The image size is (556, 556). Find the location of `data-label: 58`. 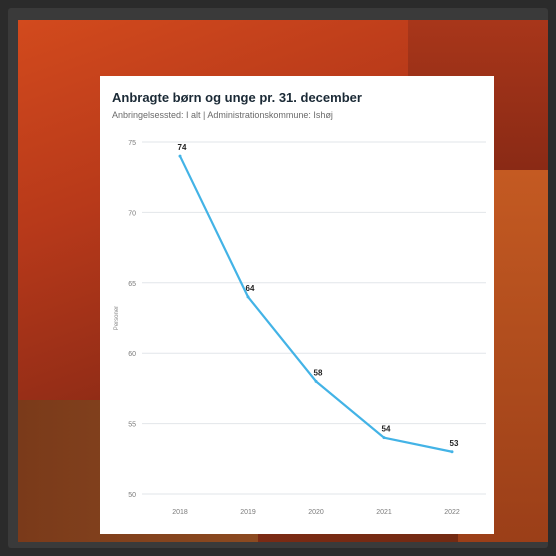

data-label: 58 is located at coordinates (318, 372).